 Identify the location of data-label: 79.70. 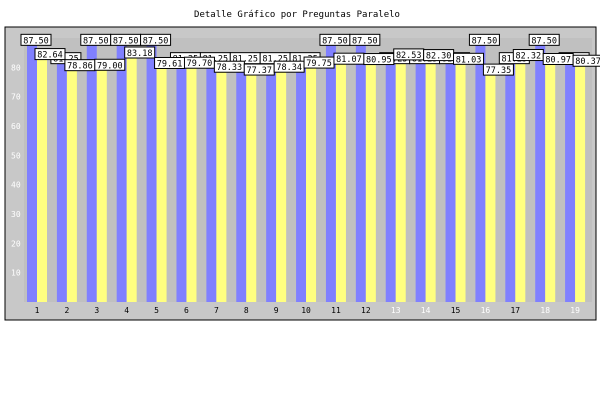
(199, 62).